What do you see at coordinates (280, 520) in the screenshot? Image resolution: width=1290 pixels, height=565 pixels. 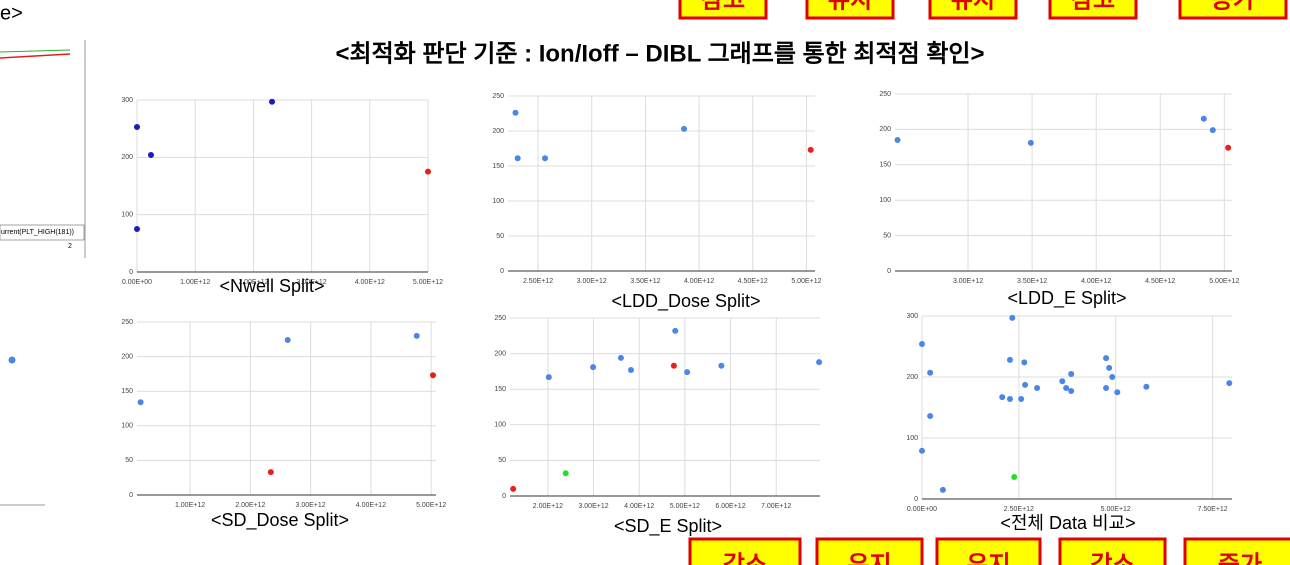 I see `chart-title: <SD_Dose Split>` at bounding box center [280, 520].